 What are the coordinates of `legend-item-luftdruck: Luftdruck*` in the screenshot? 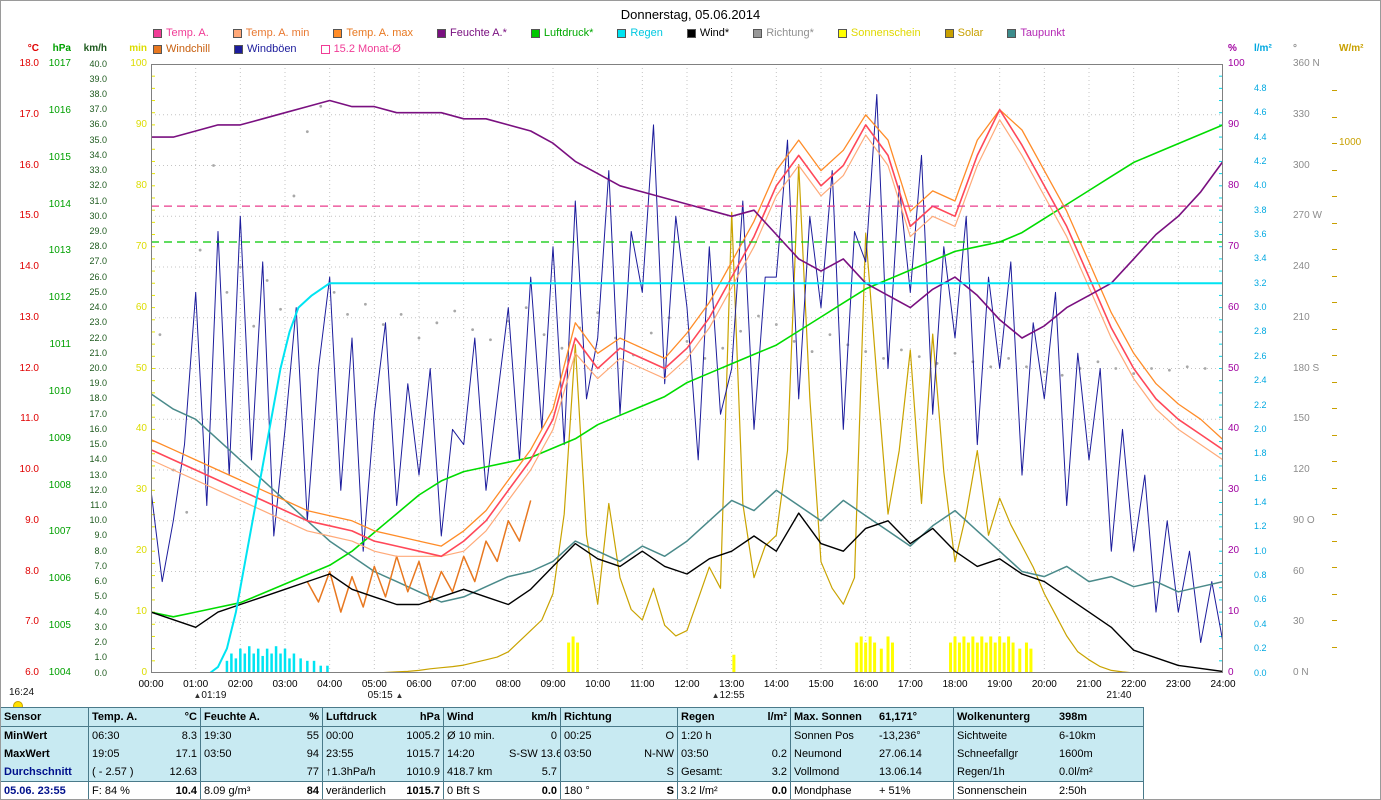 It's located at (562, 33).